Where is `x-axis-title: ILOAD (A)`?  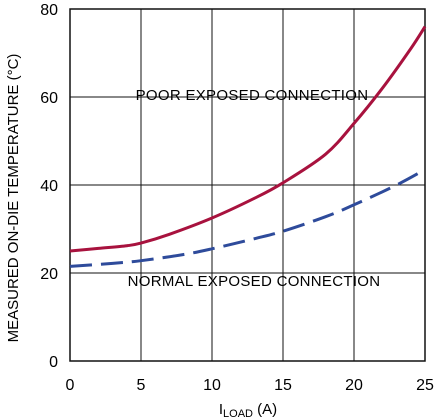 x-axis-title: ILOAD (A) is located at coordinates (248, 410).